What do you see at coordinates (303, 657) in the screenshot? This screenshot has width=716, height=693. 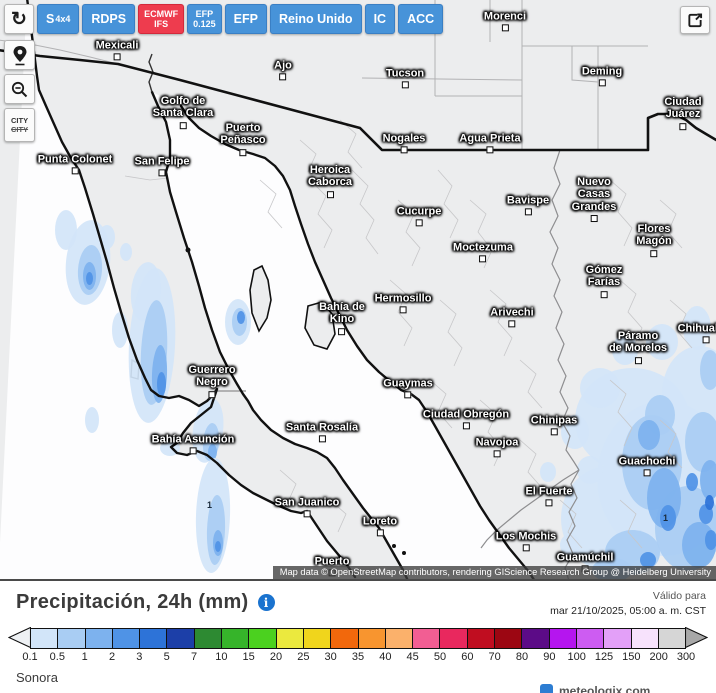 I see `scale-tick-label: 25` at bounding box center [303, 657].